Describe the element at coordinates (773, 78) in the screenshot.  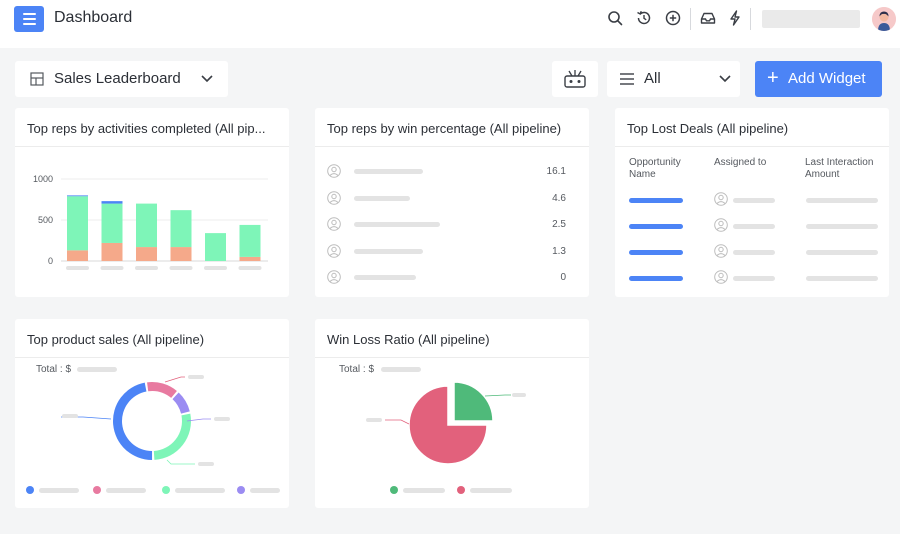
I see `plus-icon: +` at that location.